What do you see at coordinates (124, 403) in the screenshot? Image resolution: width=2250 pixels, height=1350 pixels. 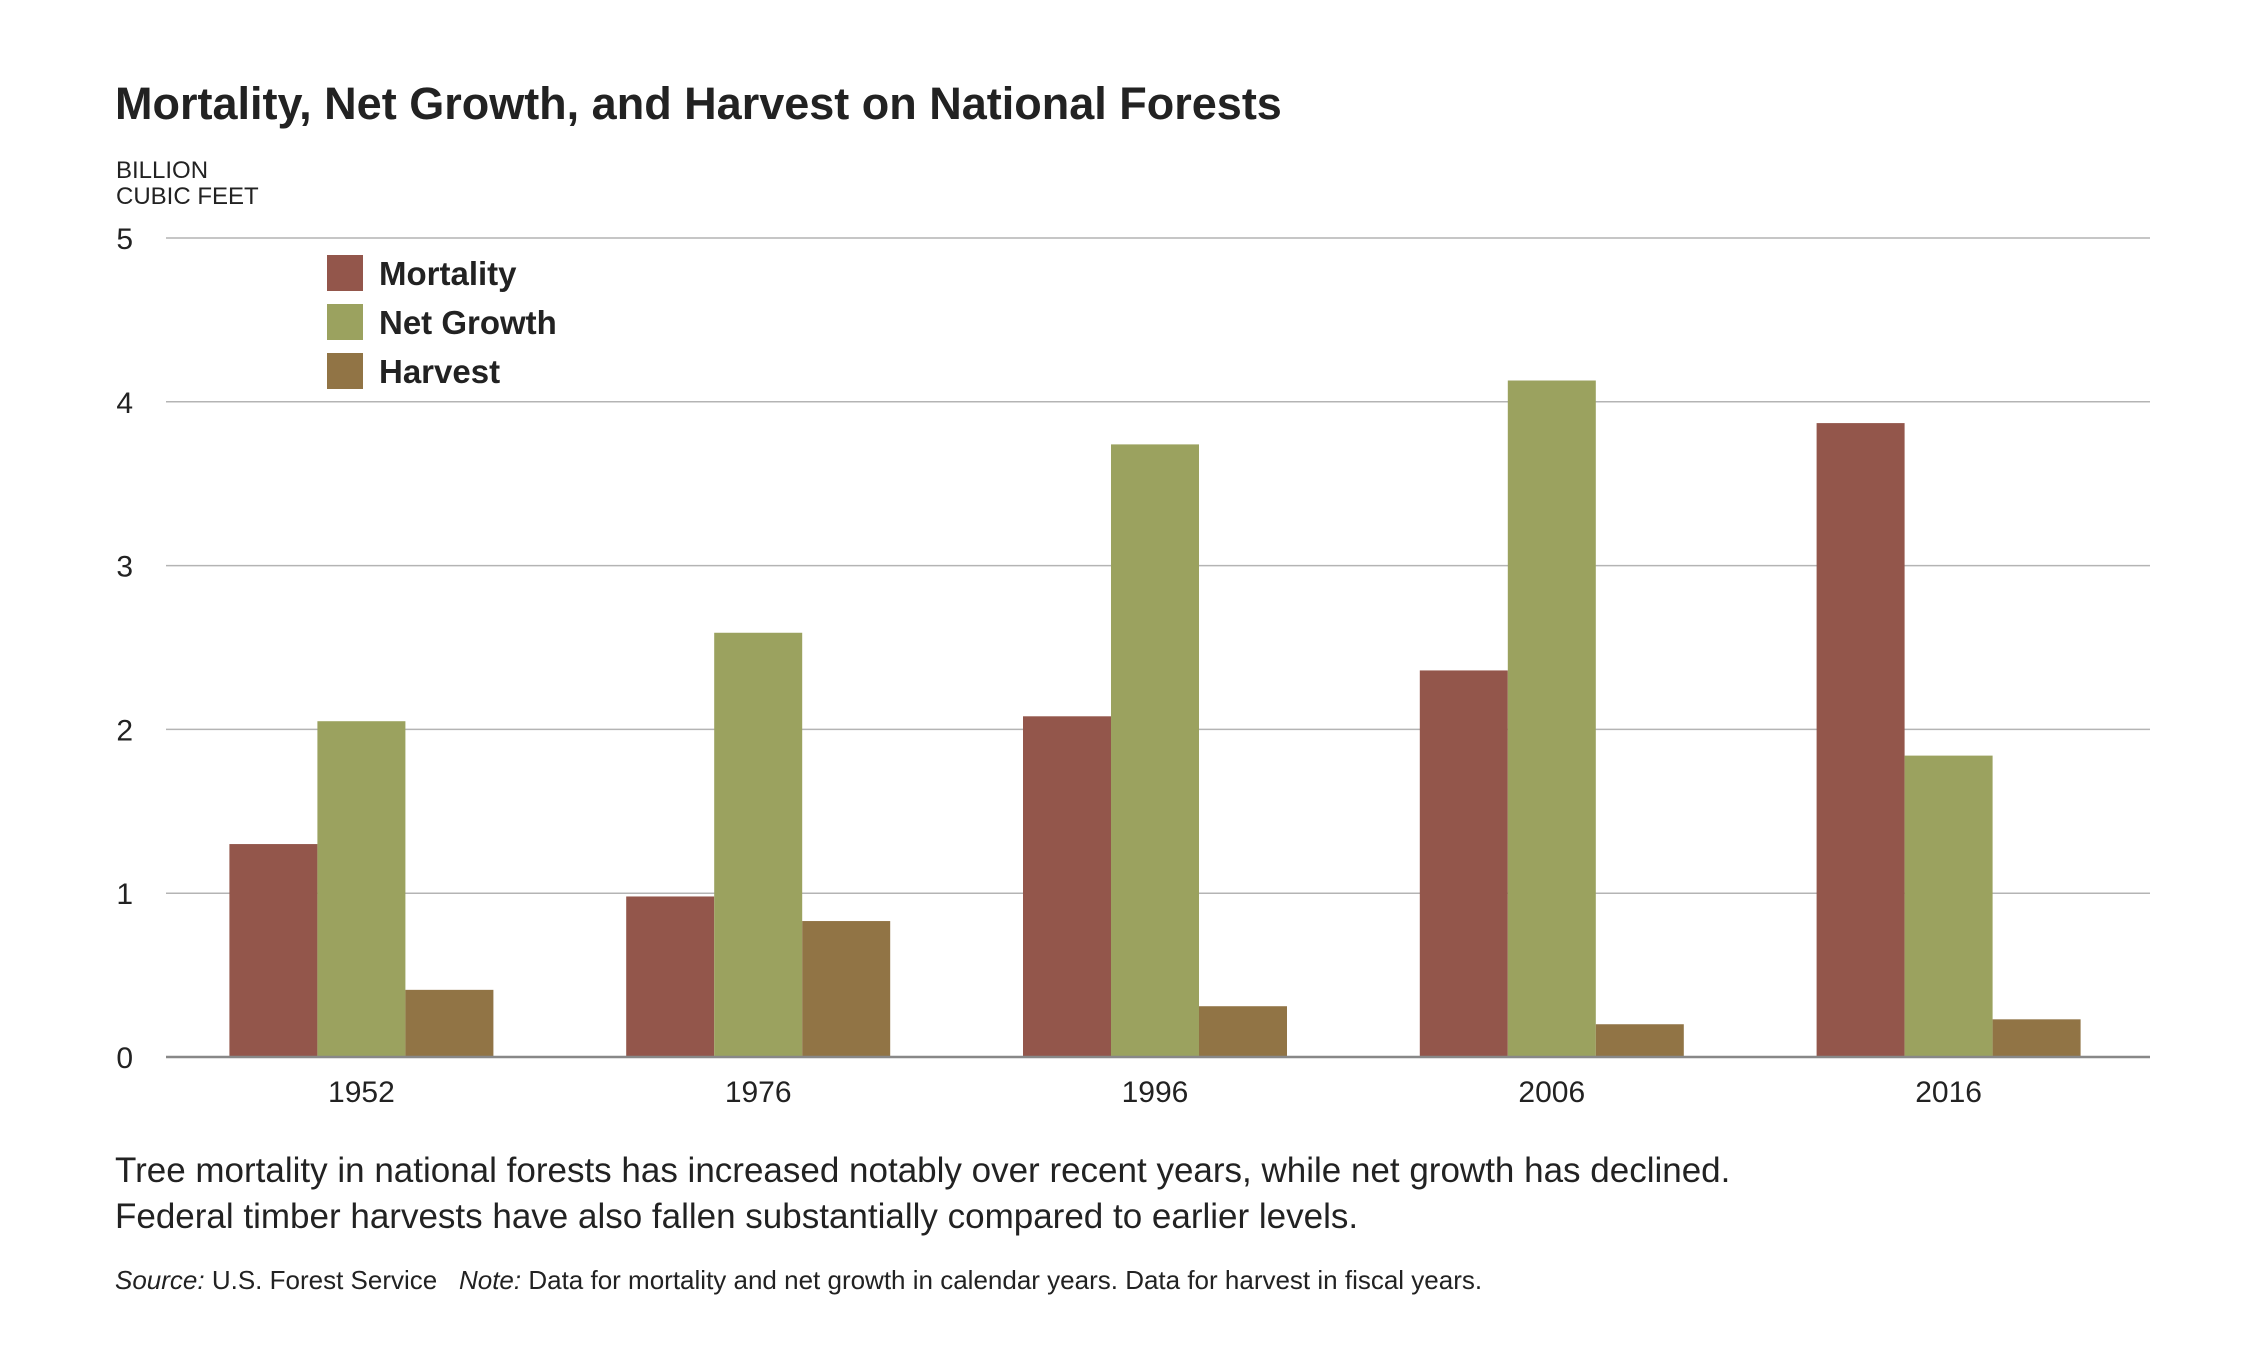 I see `y-tick-label: 4` at bounding box center [124, 403].